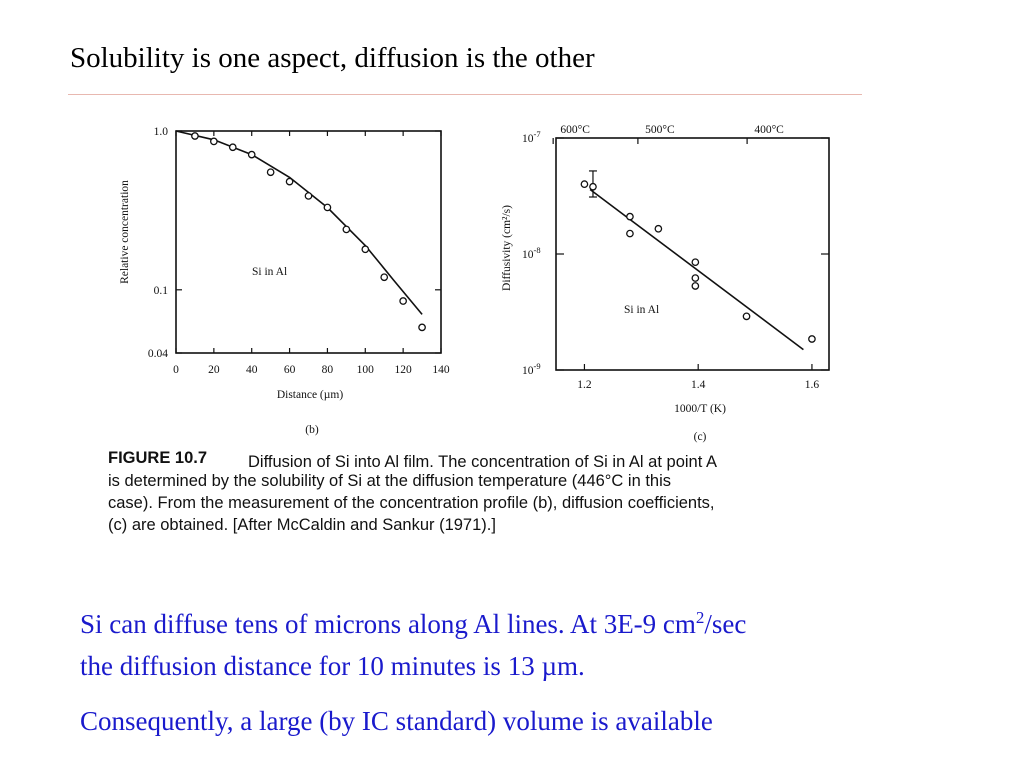 Image resolution: width=1024 pixels, height=768 pixels. I want to click on chart-b-frame, so click(308, 242).